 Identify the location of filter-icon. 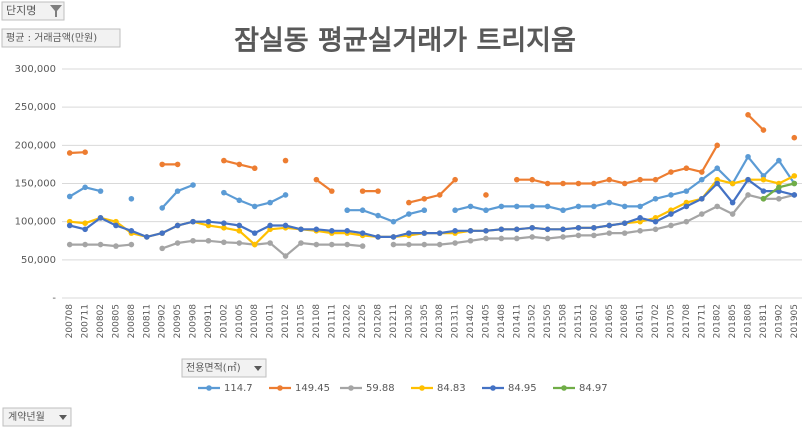
(56, 11).